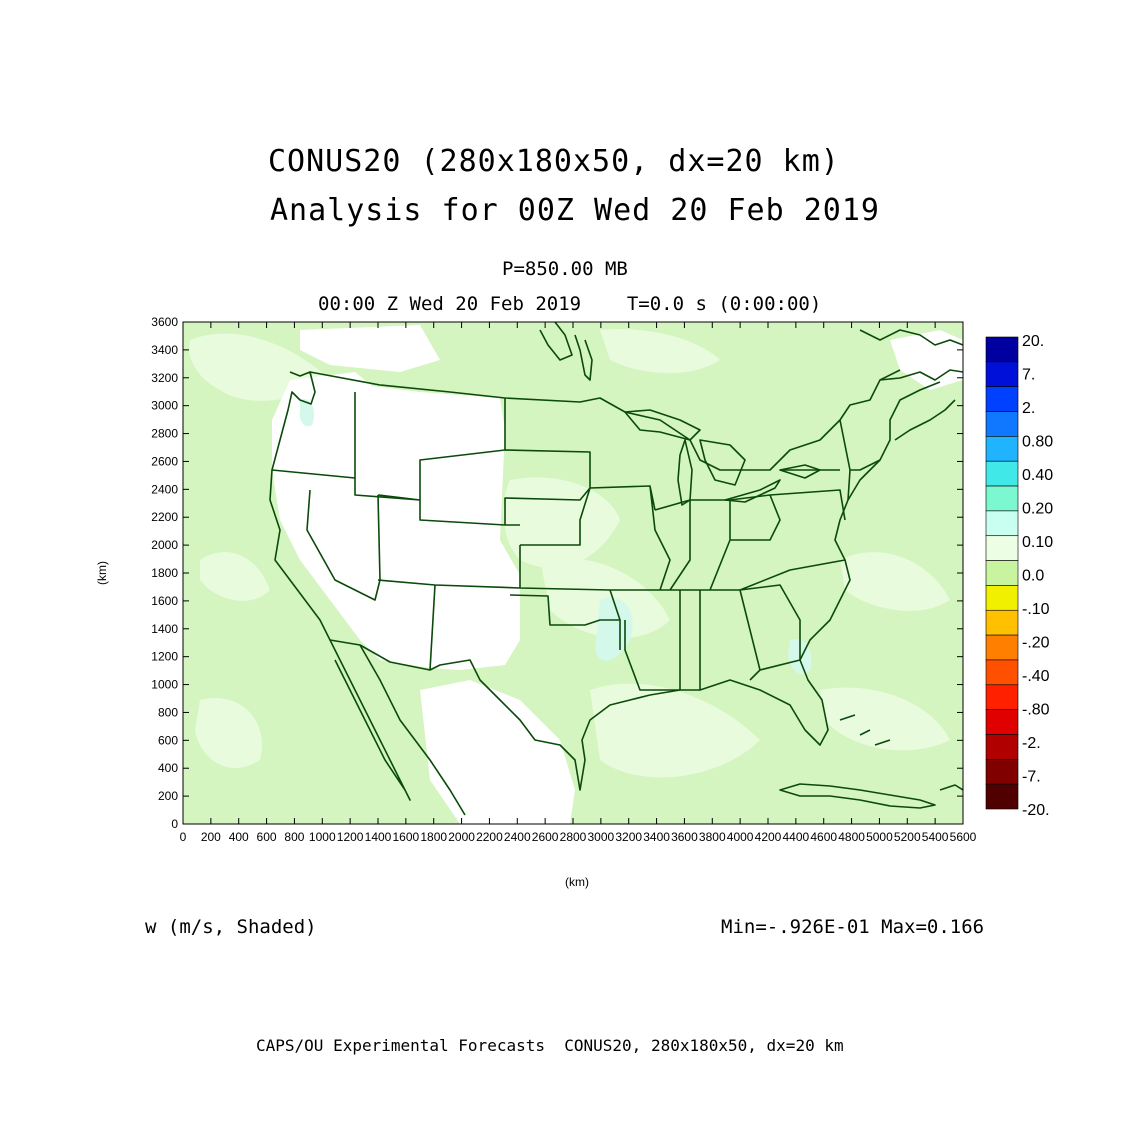  Describe the element at coordinates (164, 322) in the screenshot. I see `y-tick-label: 3600` at that location.